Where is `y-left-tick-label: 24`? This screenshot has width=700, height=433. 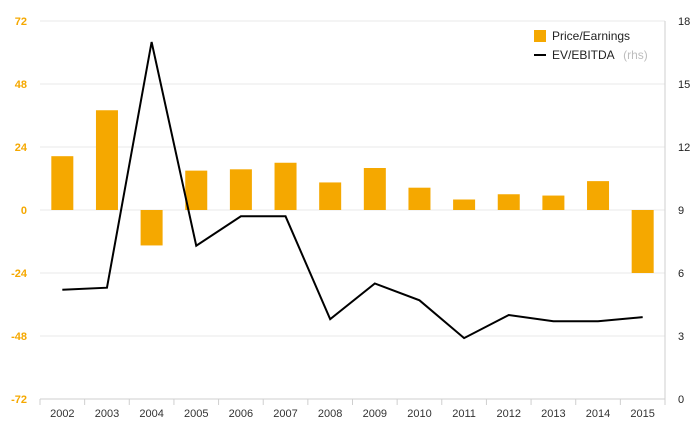 y-left-tick-label: 24 is located at coordinates (21, 148).